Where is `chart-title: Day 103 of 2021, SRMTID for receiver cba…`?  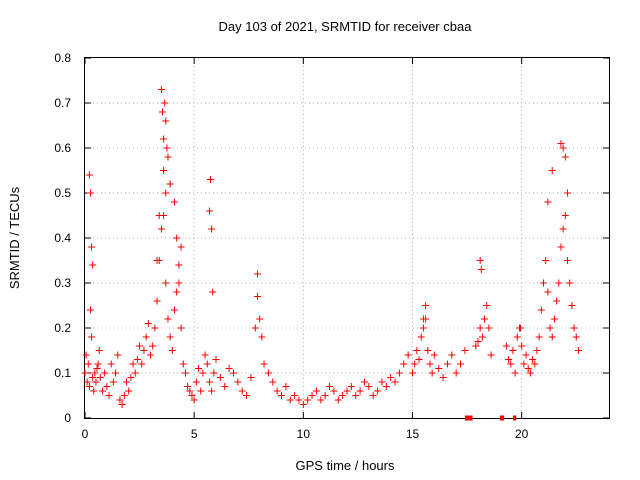
chart-title: Day 103 of 2021, SRMTID for receiver cba… is located at coordinates (346, 26).